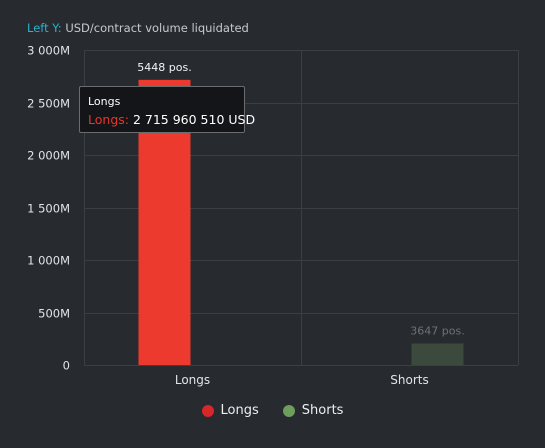  I want to click on tooltip-series-name: Longs:, so click(108, 119).